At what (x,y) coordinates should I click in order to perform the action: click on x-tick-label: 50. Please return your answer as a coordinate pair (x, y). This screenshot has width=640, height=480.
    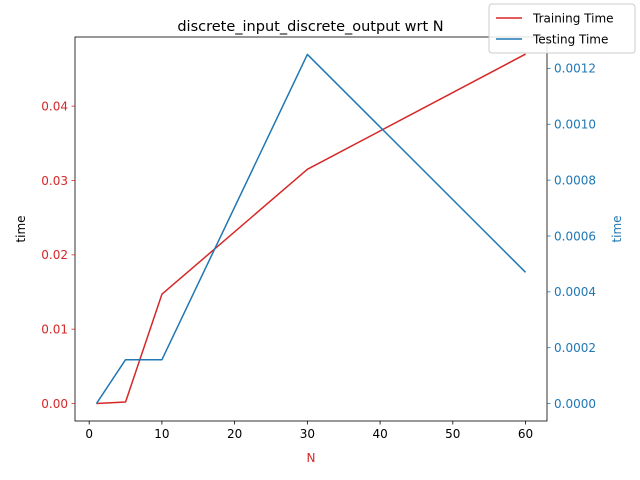
    Looking at the image, I should click on (452, 434).